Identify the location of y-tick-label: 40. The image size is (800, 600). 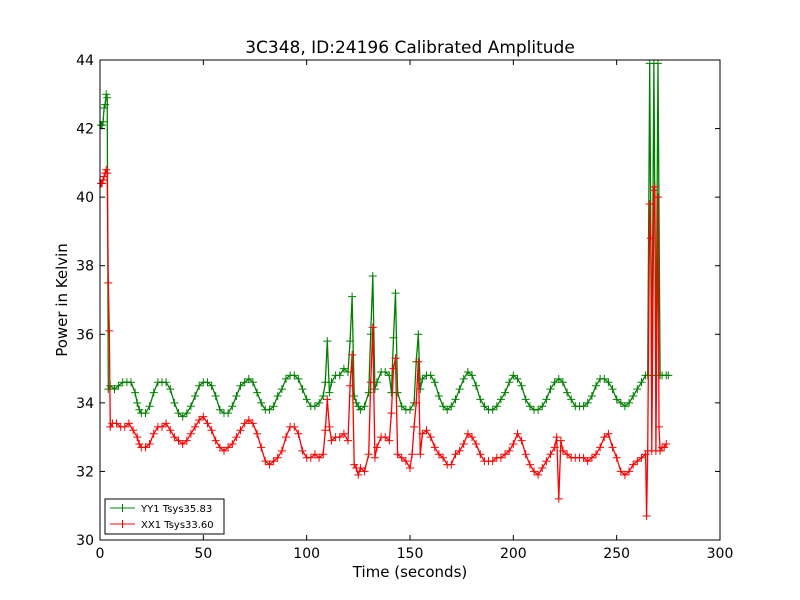
(85, 198).